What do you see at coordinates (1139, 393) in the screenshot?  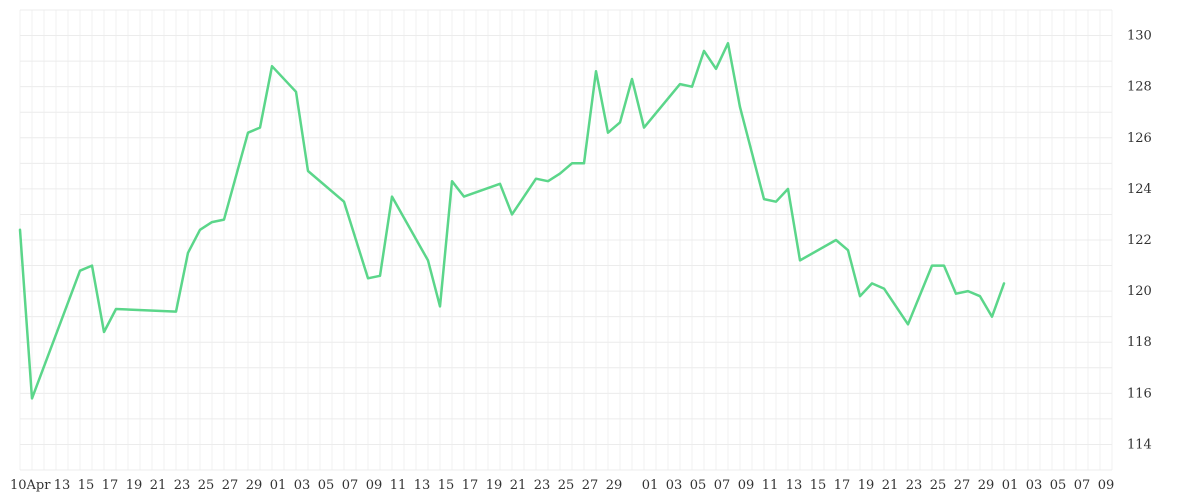 I see `y-tick-label: 116` at bounding box center [1139, 393].